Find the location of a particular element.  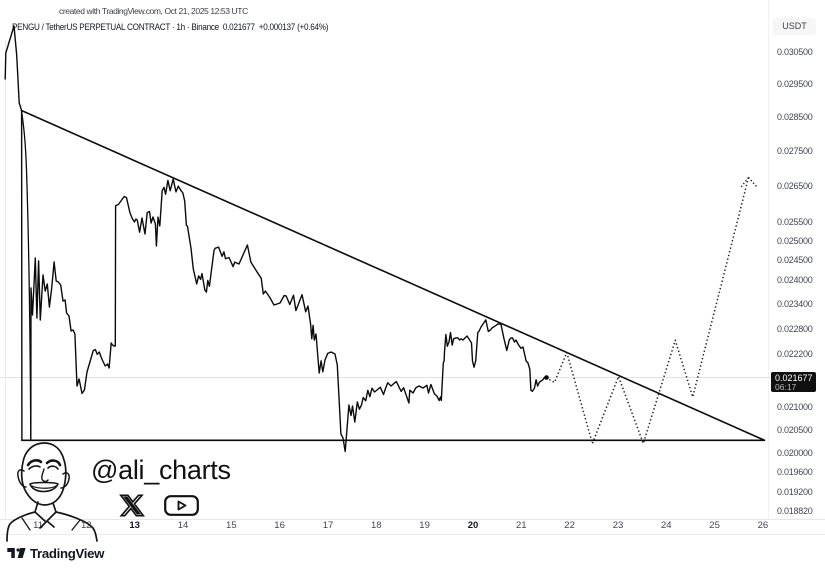

svg-text: TradingView is located at coordinates (67, 553).